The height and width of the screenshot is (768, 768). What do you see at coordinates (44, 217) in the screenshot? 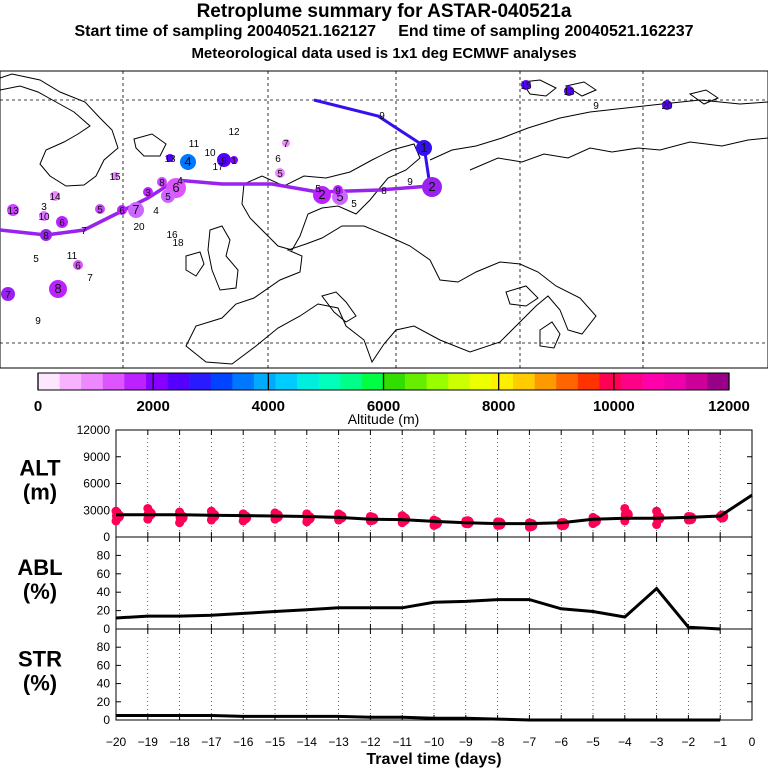
I see `plume-point-label: 10` at bounding box center [44, 217].